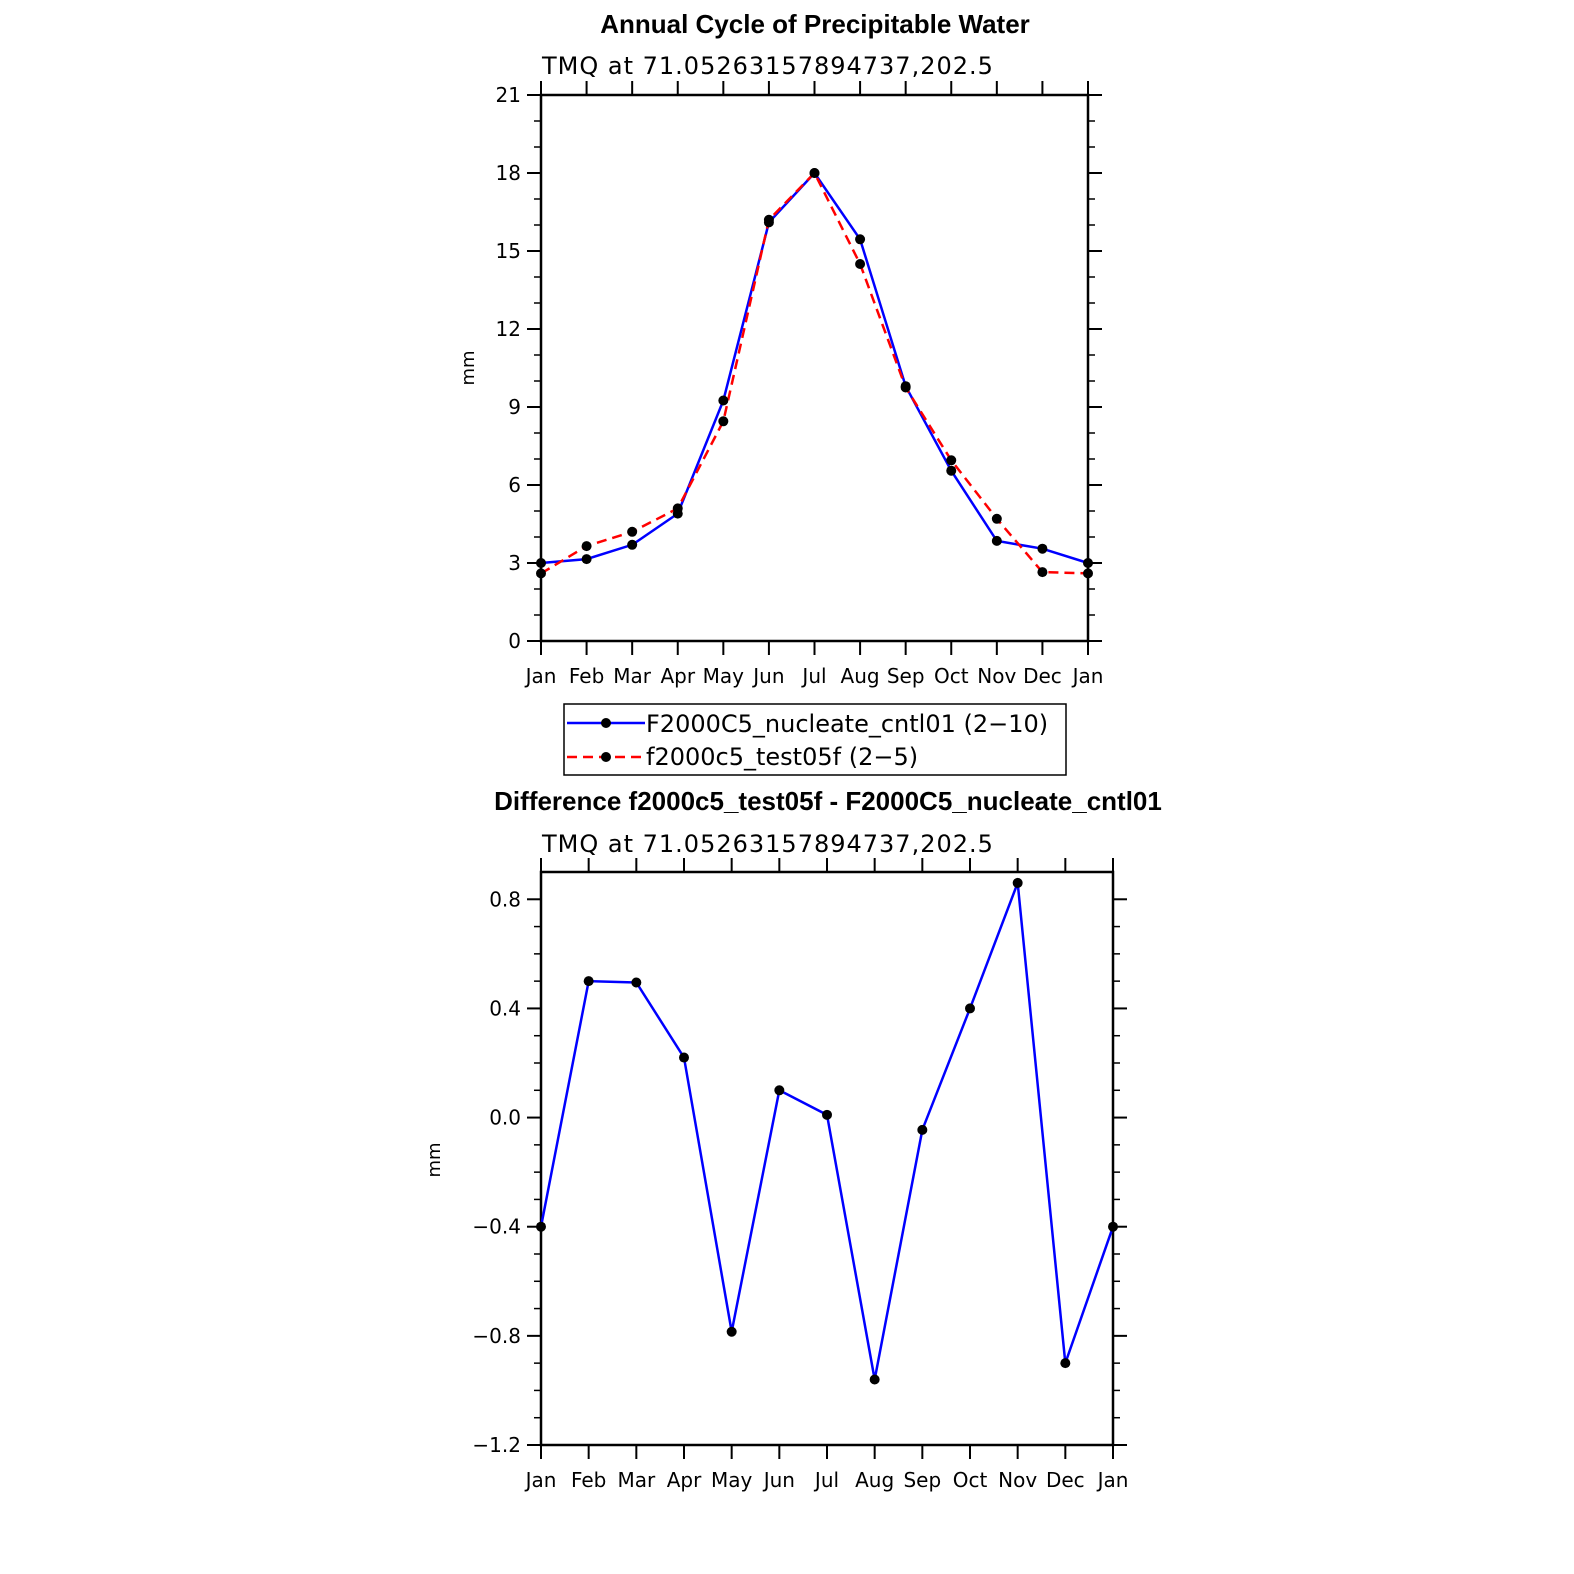 The image size is (1574, 1574). Describe the element at coordinates (951, 676) in the screenshot. I see `chart1-xtick-label: Oct` at that location.